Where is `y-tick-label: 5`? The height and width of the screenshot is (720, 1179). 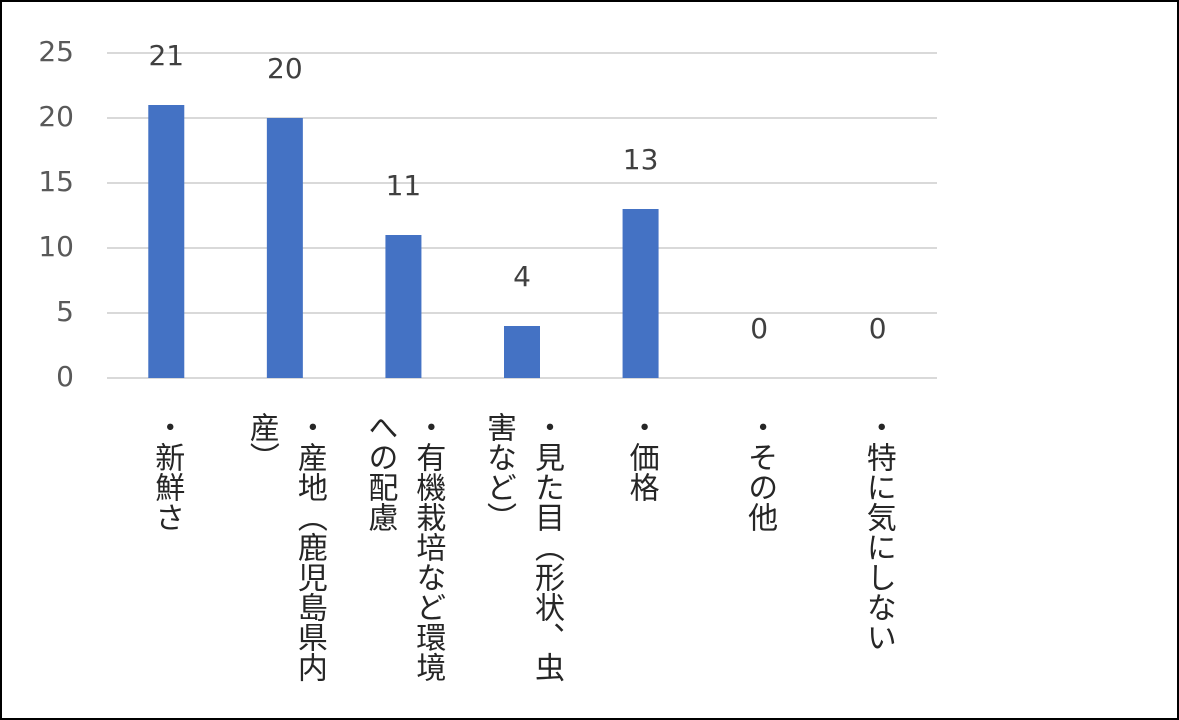
y-tick-label: 5 is located at coordinates (65, 311).